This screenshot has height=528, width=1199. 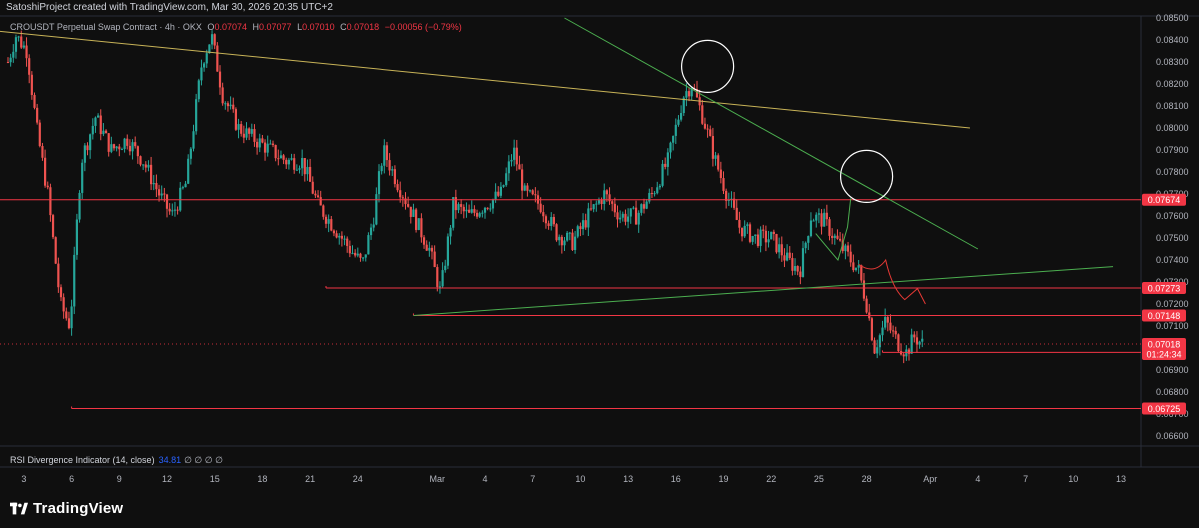 I want to click on close-value: 0.07018, so click(x=363, y=27).